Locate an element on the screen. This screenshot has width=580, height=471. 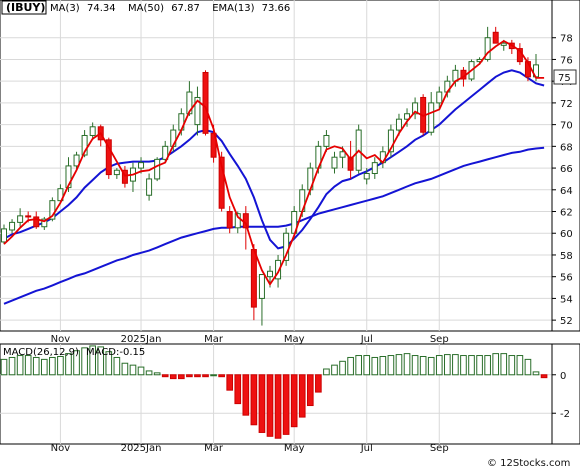
macd-x-tick-label: Nov is located at coordinates (61, 448).